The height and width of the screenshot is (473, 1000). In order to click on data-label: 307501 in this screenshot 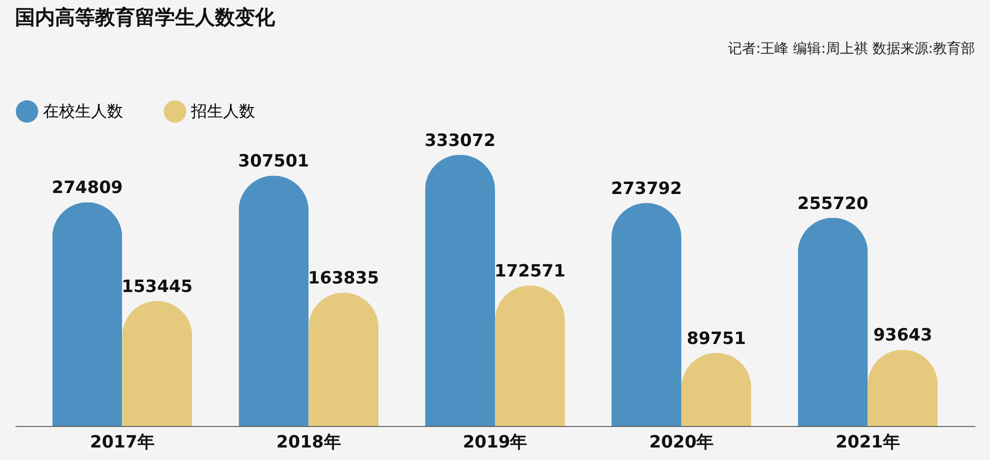, I will do `click(274, 162)`.